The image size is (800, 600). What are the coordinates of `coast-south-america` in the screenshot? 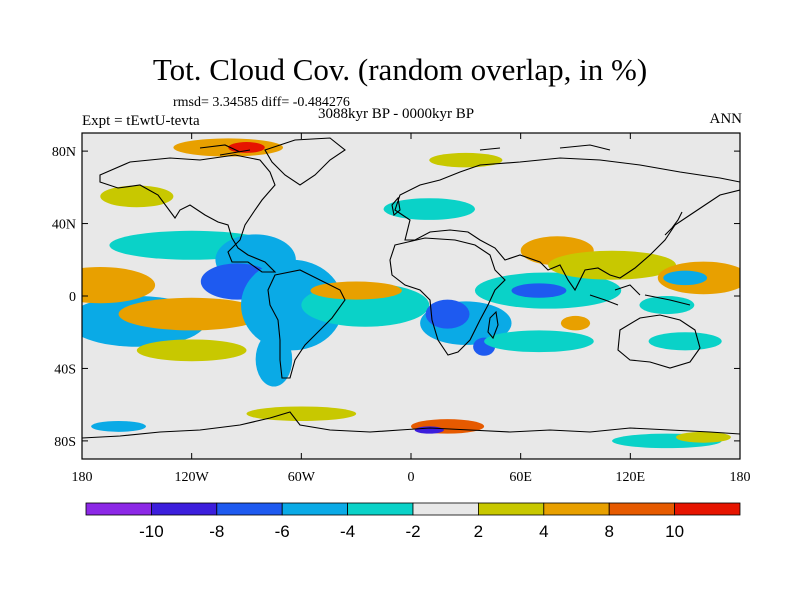 It's located at (306, 324).